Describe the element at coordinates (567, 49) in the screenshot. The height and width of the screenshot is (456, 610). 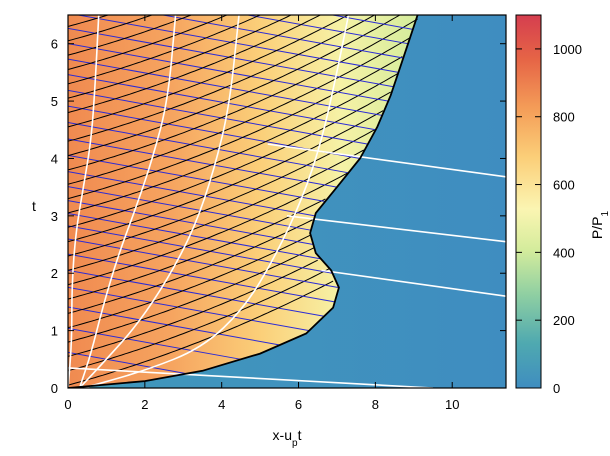
I see `colorbar-tick-label: 1000` at that location.